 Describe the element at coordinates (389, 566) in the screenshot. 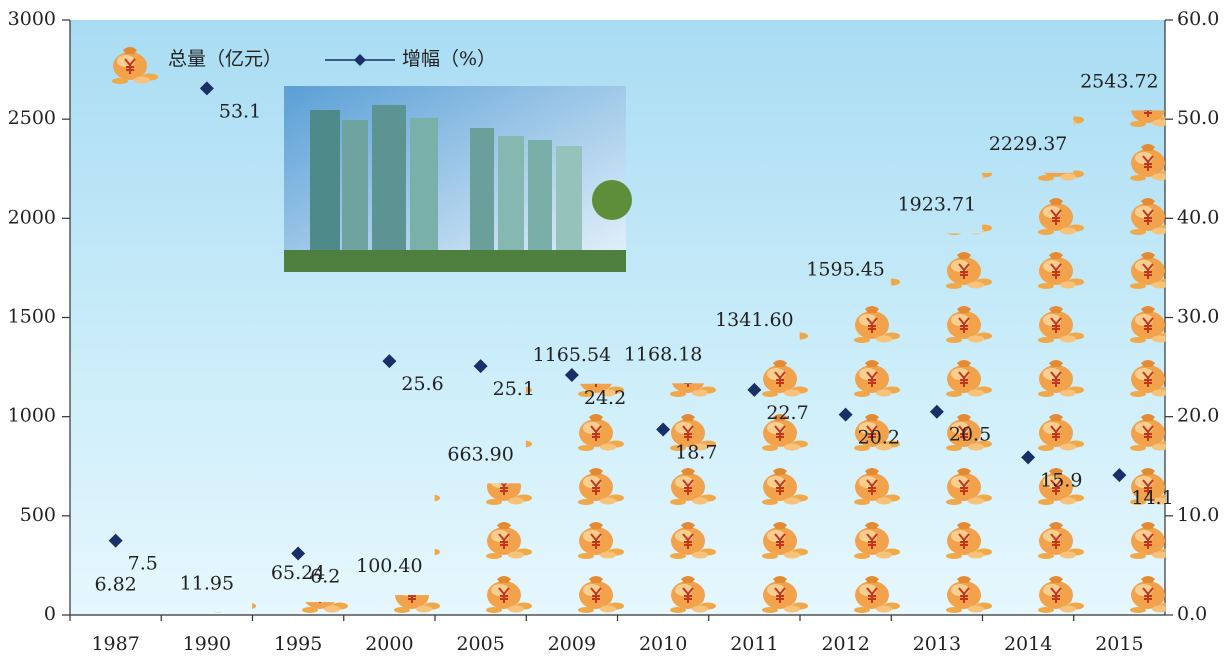

I see `bar-value-label: 100.40` at that location.